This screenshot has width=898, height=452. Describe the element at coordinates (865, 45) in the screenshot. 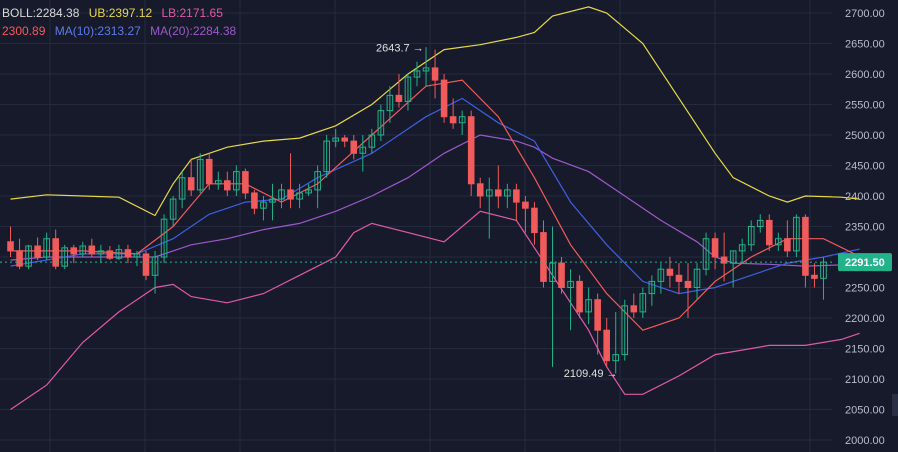

I see `y-tick-label: 2650.00` at that location.